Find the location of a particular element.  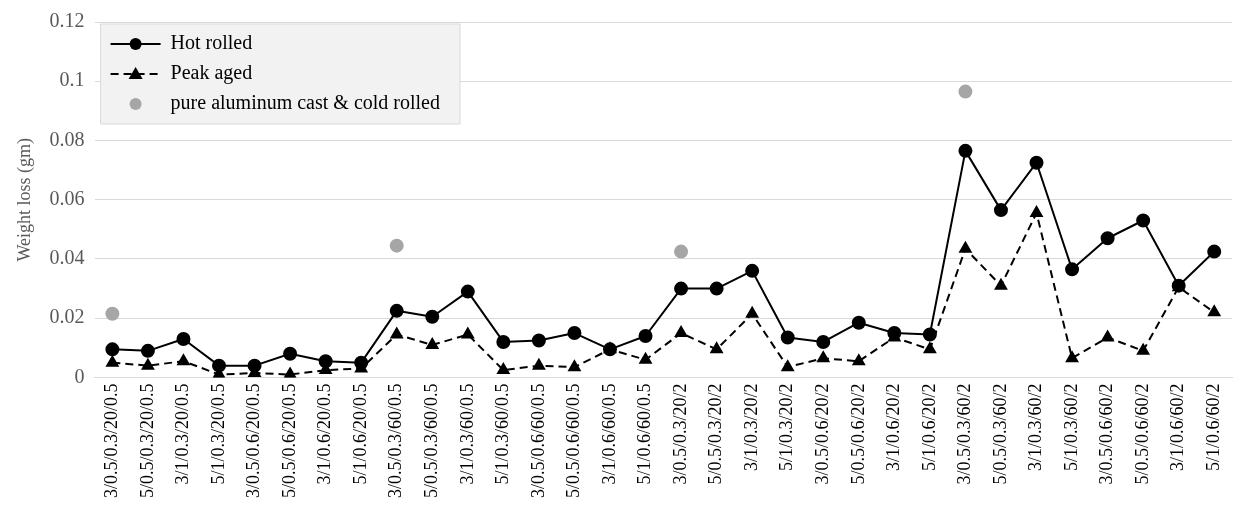

y-axis-title: Weight loss (gm) is located at coordinates (24, 199).